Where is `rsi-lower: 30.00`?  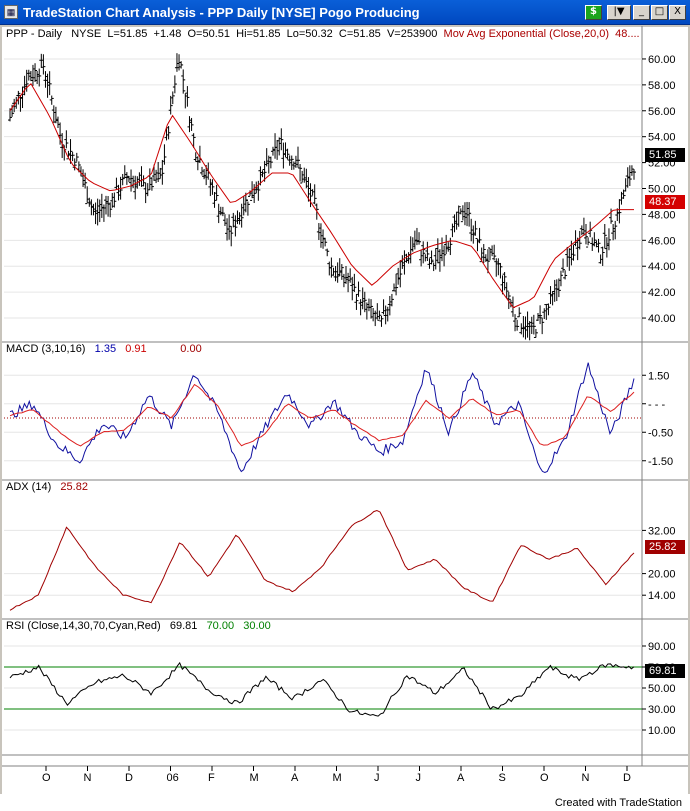
rsi-lower: 30.00 is located at coordinates (257, 626).